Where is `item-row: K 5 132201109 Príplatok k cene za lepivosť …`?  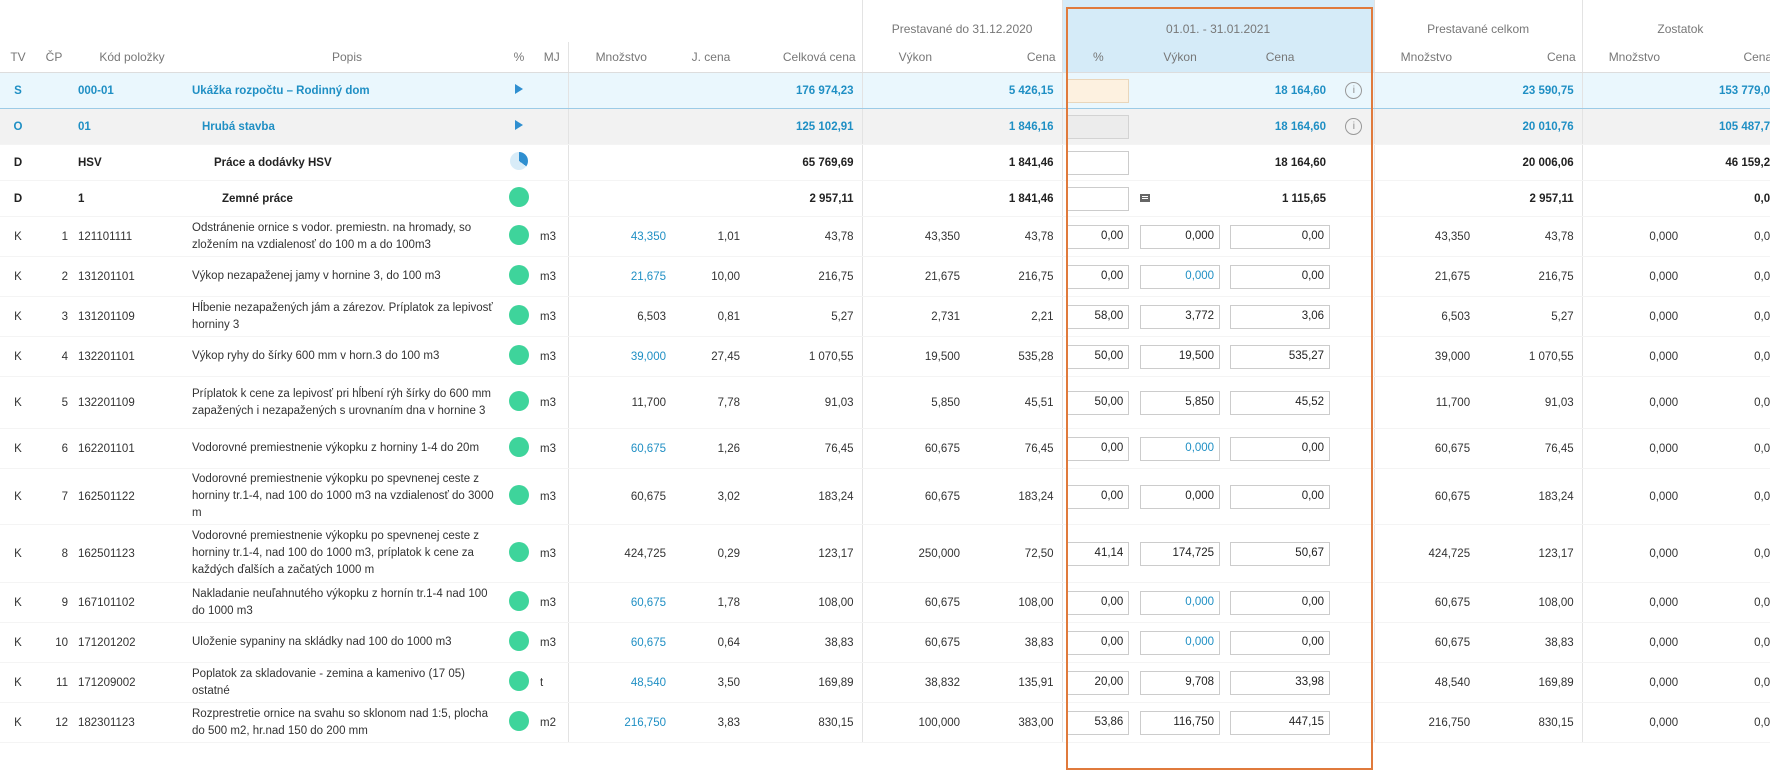
item-row: K 5 132201109 Príplatok k cene za lepivosť … is located at coordinates (885, 402).